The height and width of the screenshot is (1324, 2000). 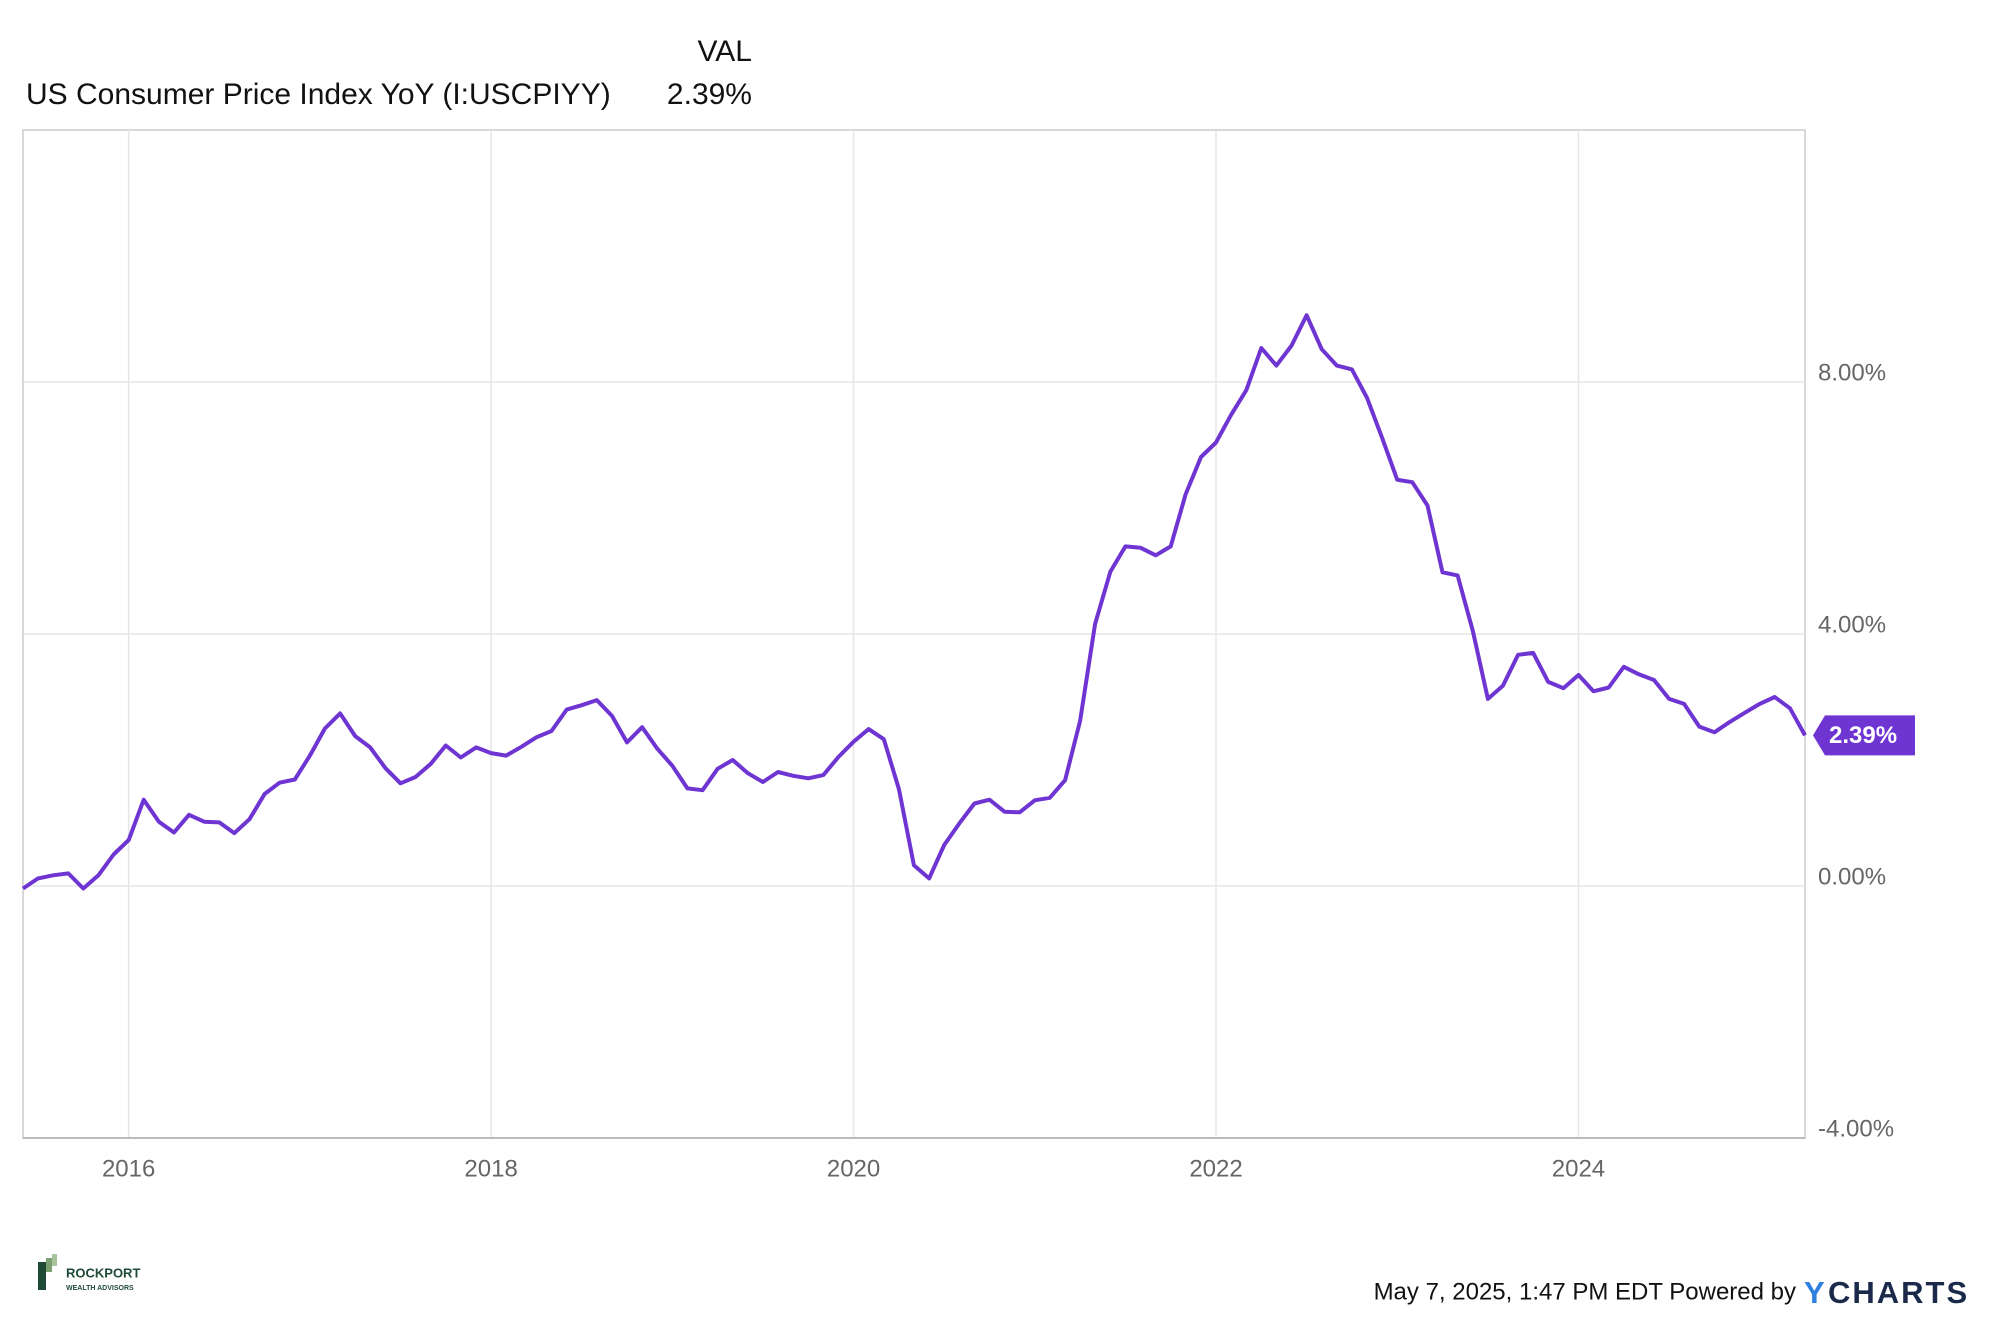 What do you see at coordinates (709, 94) in the screenshot?
I see `latest-value: 2.39%` at bounding box center [709, 94].